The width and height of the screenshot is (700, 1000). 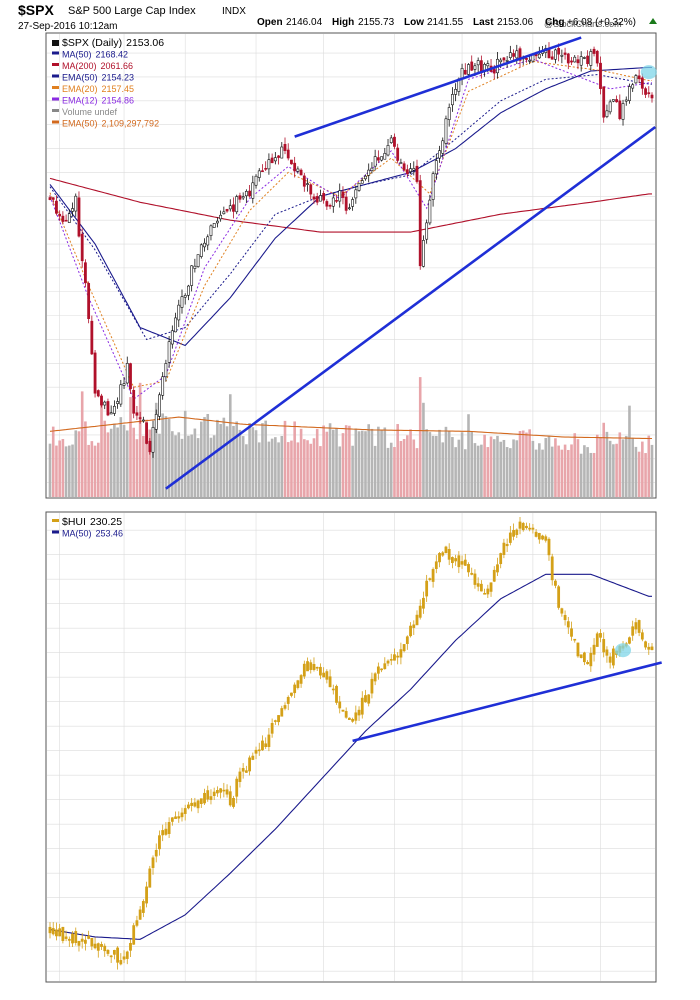 What do you see at coordinates (110, 534) in the screenshot?
I see `legend-value: 253.46` at bounding box center [110, 534].